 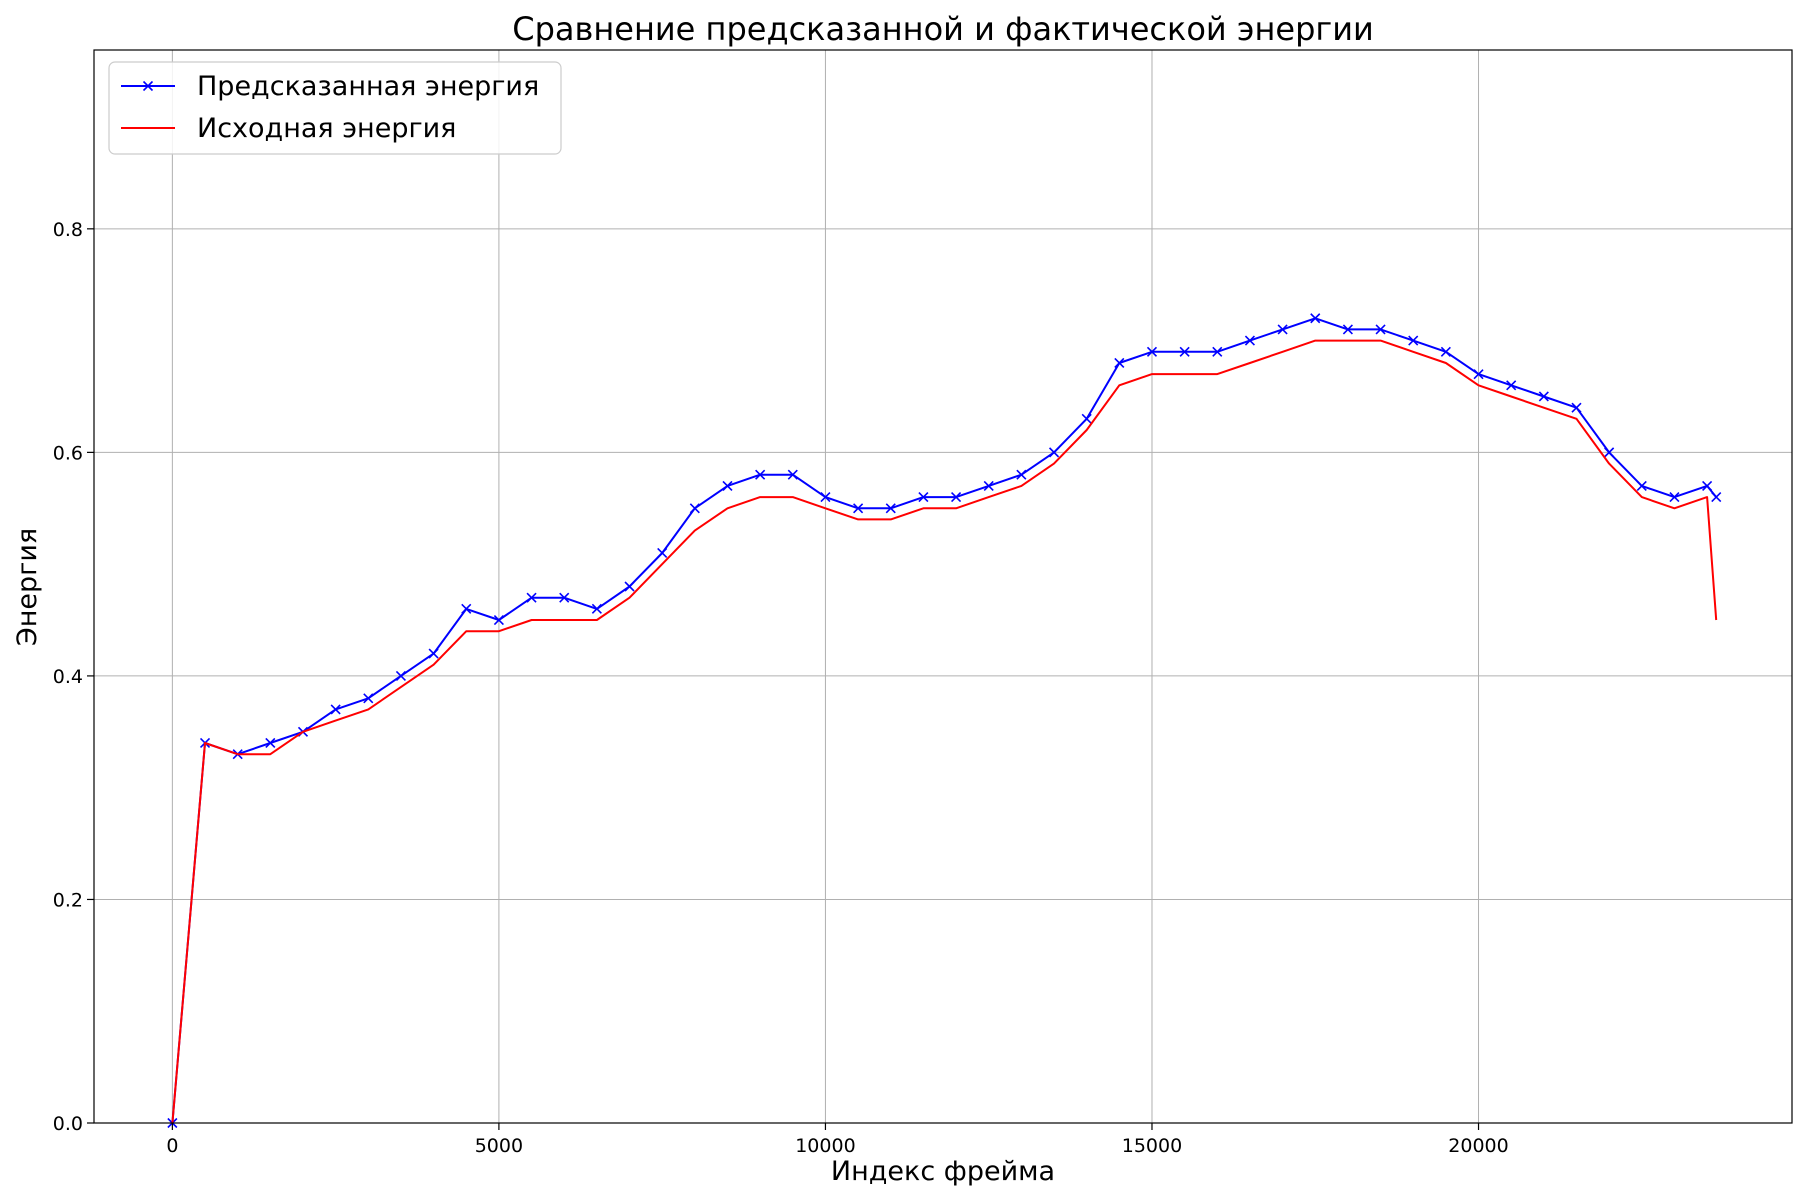 What do you see at coordinates (68, 230) in the screenshot?
I see `y-tick-label: 0.8` at bounding box center [68, 230].